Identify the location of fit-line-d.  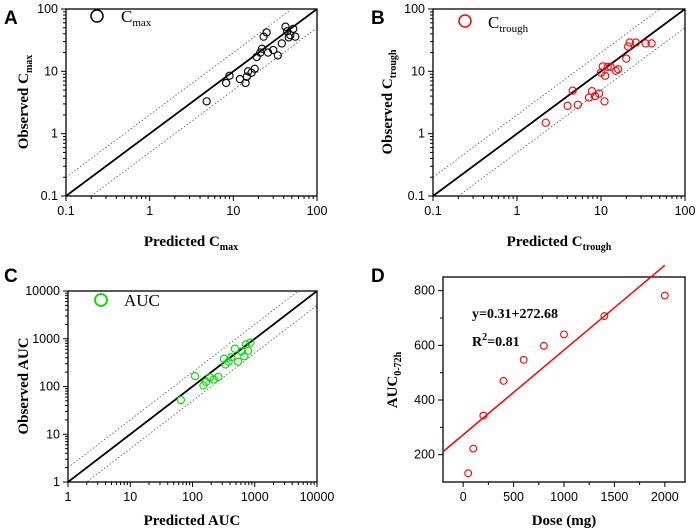
(554, 358).